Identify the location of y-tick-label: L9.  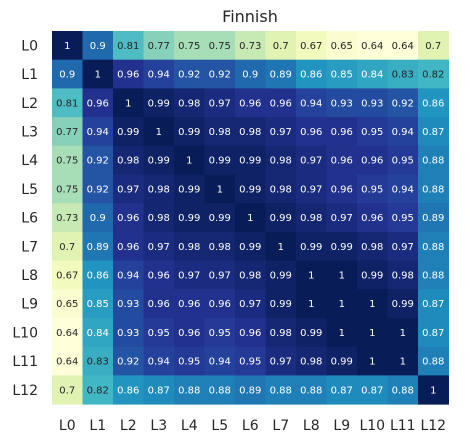
(29, 305).